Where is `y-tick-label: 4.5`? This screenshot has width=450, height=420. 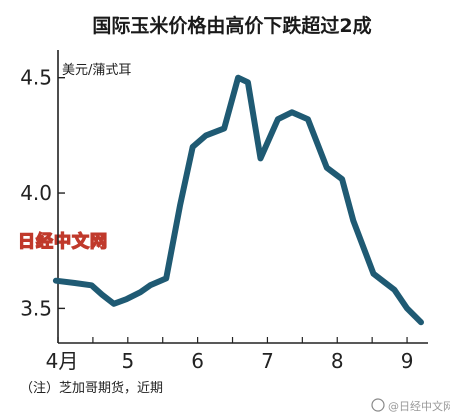 y-tick-label: 4.5 is located at coordinates (36, 78).